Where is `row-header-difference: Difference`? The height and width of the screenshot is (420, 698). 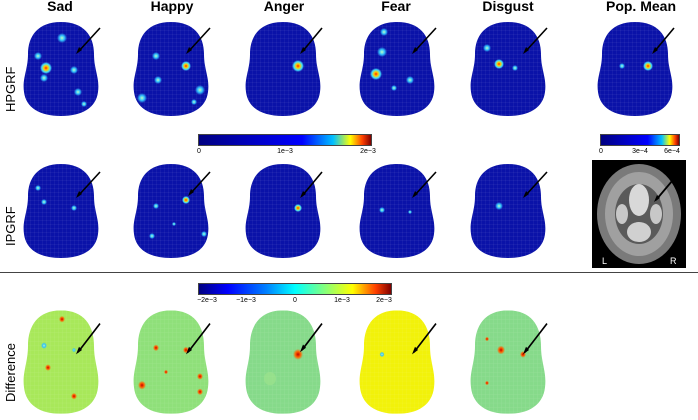
row-header-difference: Difference is located at coordinates (10, 372).